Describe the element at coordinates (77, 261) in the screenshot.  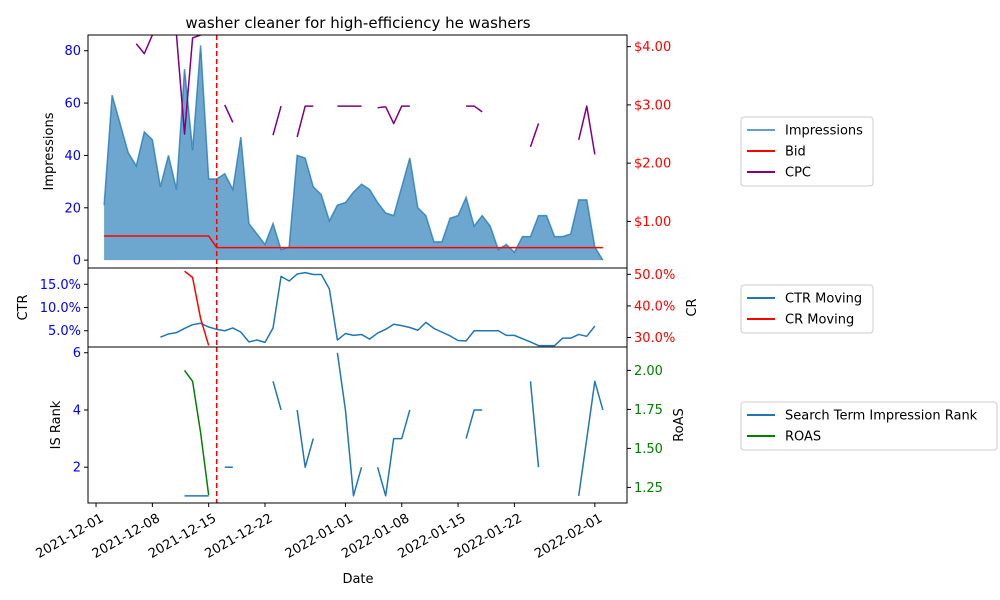
I see `tick-label-left-top: 0` at that location.